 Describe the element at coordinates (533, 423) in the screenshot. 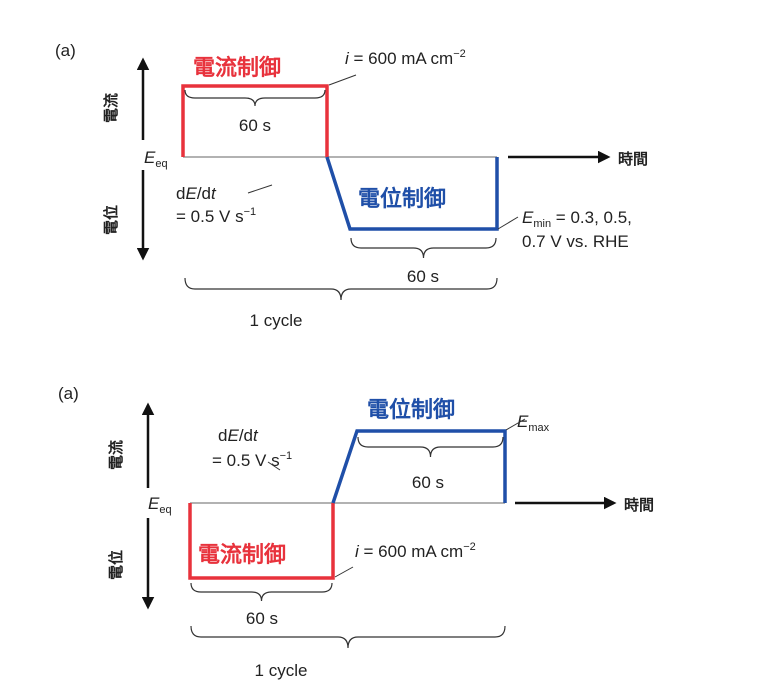

I see `emax-label: Emax` at that location.